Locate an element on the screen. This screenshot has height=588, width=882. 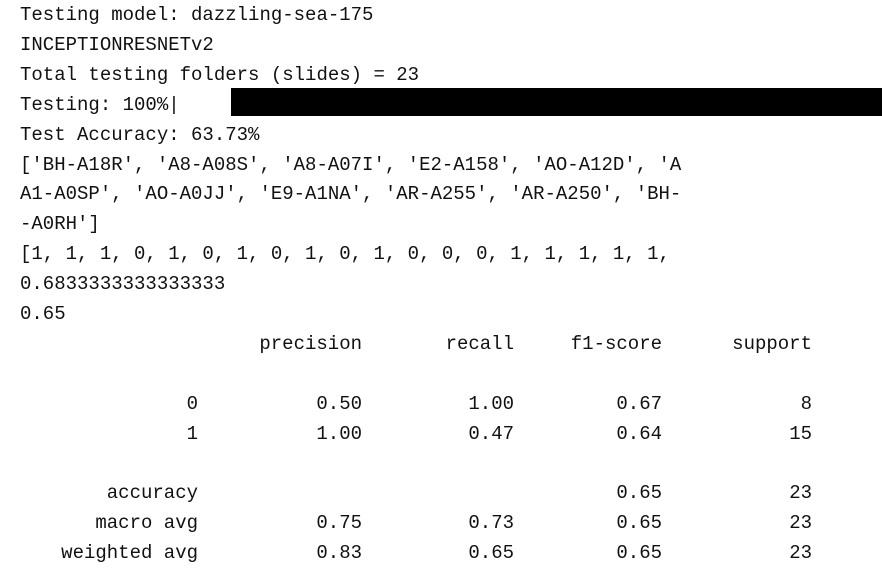
log-line: INCEPTIONRESNETv2 is located at coordinates (117, 44).